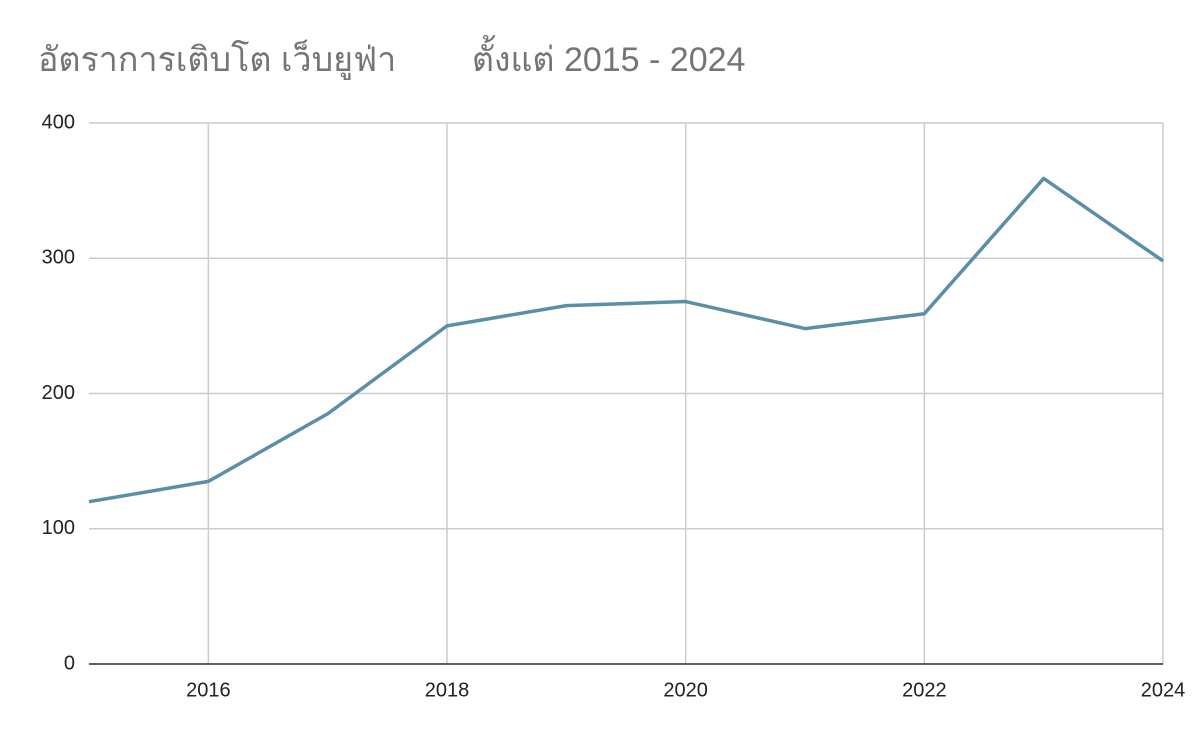  I want to click on y-tick-label: 200, so click(58, 393).